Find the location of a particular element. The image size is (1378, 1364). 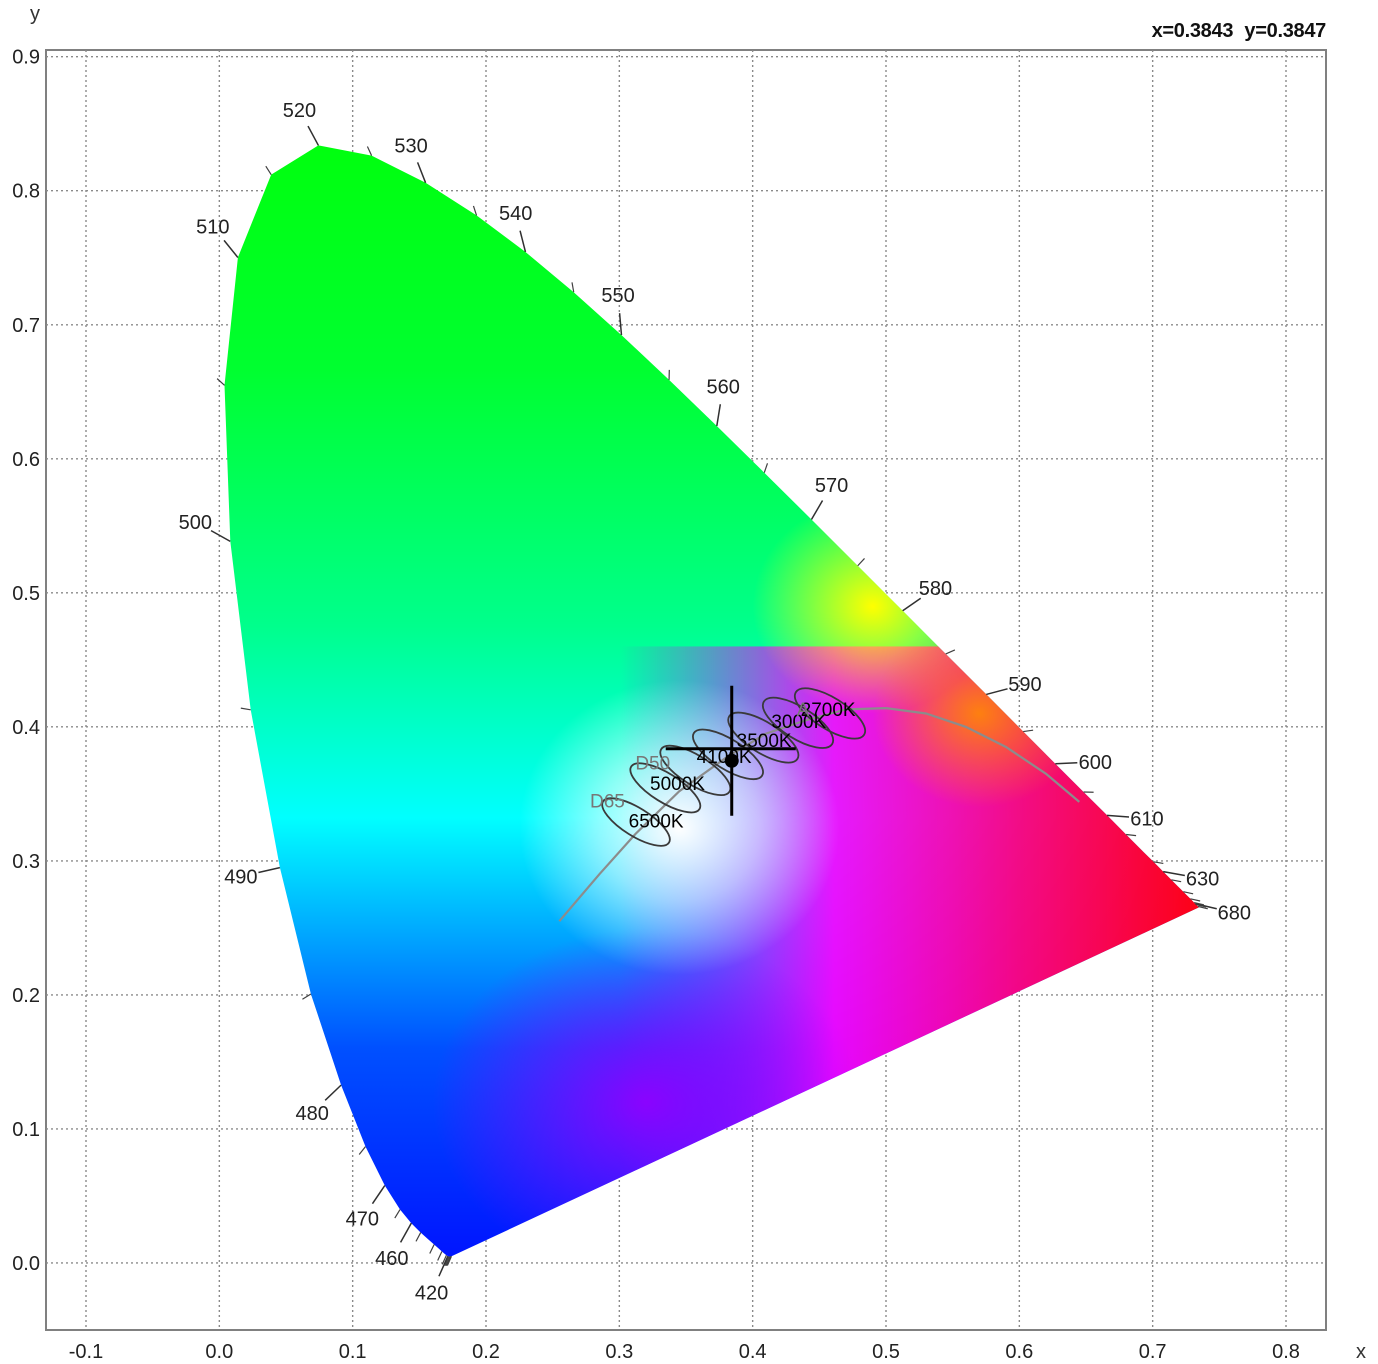

planckian-locus is located at coordinates (819, 814).